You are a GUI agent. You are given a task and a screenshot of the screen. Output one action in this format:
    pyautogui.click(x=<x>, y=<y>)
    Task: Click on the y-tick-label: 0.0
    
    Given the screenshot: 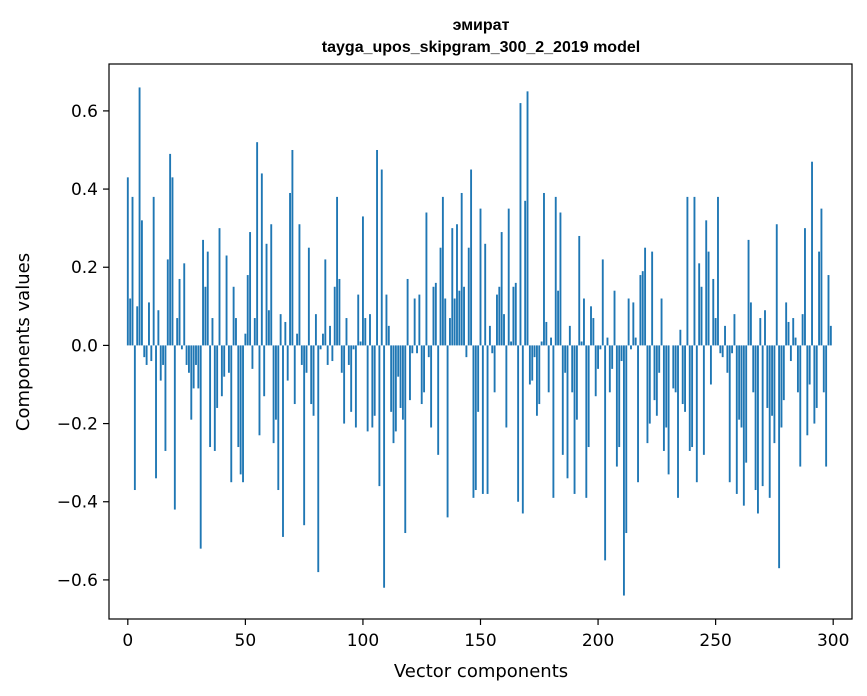 What is the action you would take?
    pyautogui.click(x=84, y=346)
    